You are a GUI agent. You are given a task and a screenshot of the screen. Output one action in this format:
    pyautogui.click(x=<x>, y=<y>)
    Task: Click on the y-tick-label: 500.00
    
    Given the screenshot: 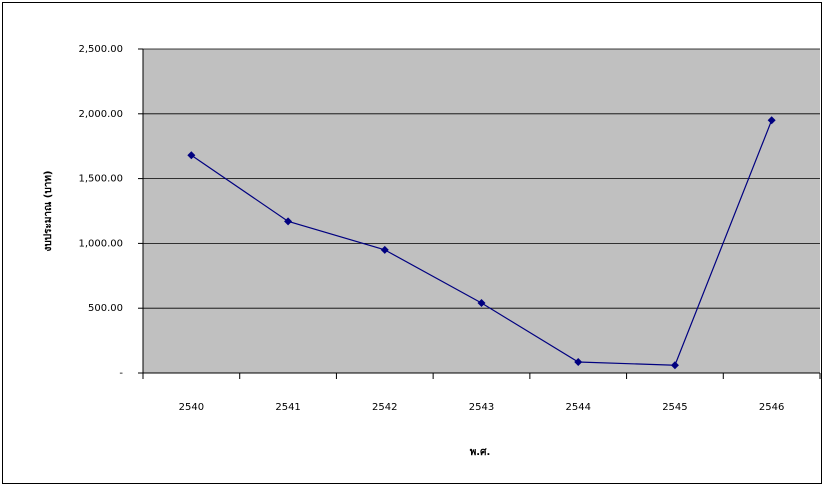 What is the action you would take?
    pyautogui.click(x=105, y=308)
    